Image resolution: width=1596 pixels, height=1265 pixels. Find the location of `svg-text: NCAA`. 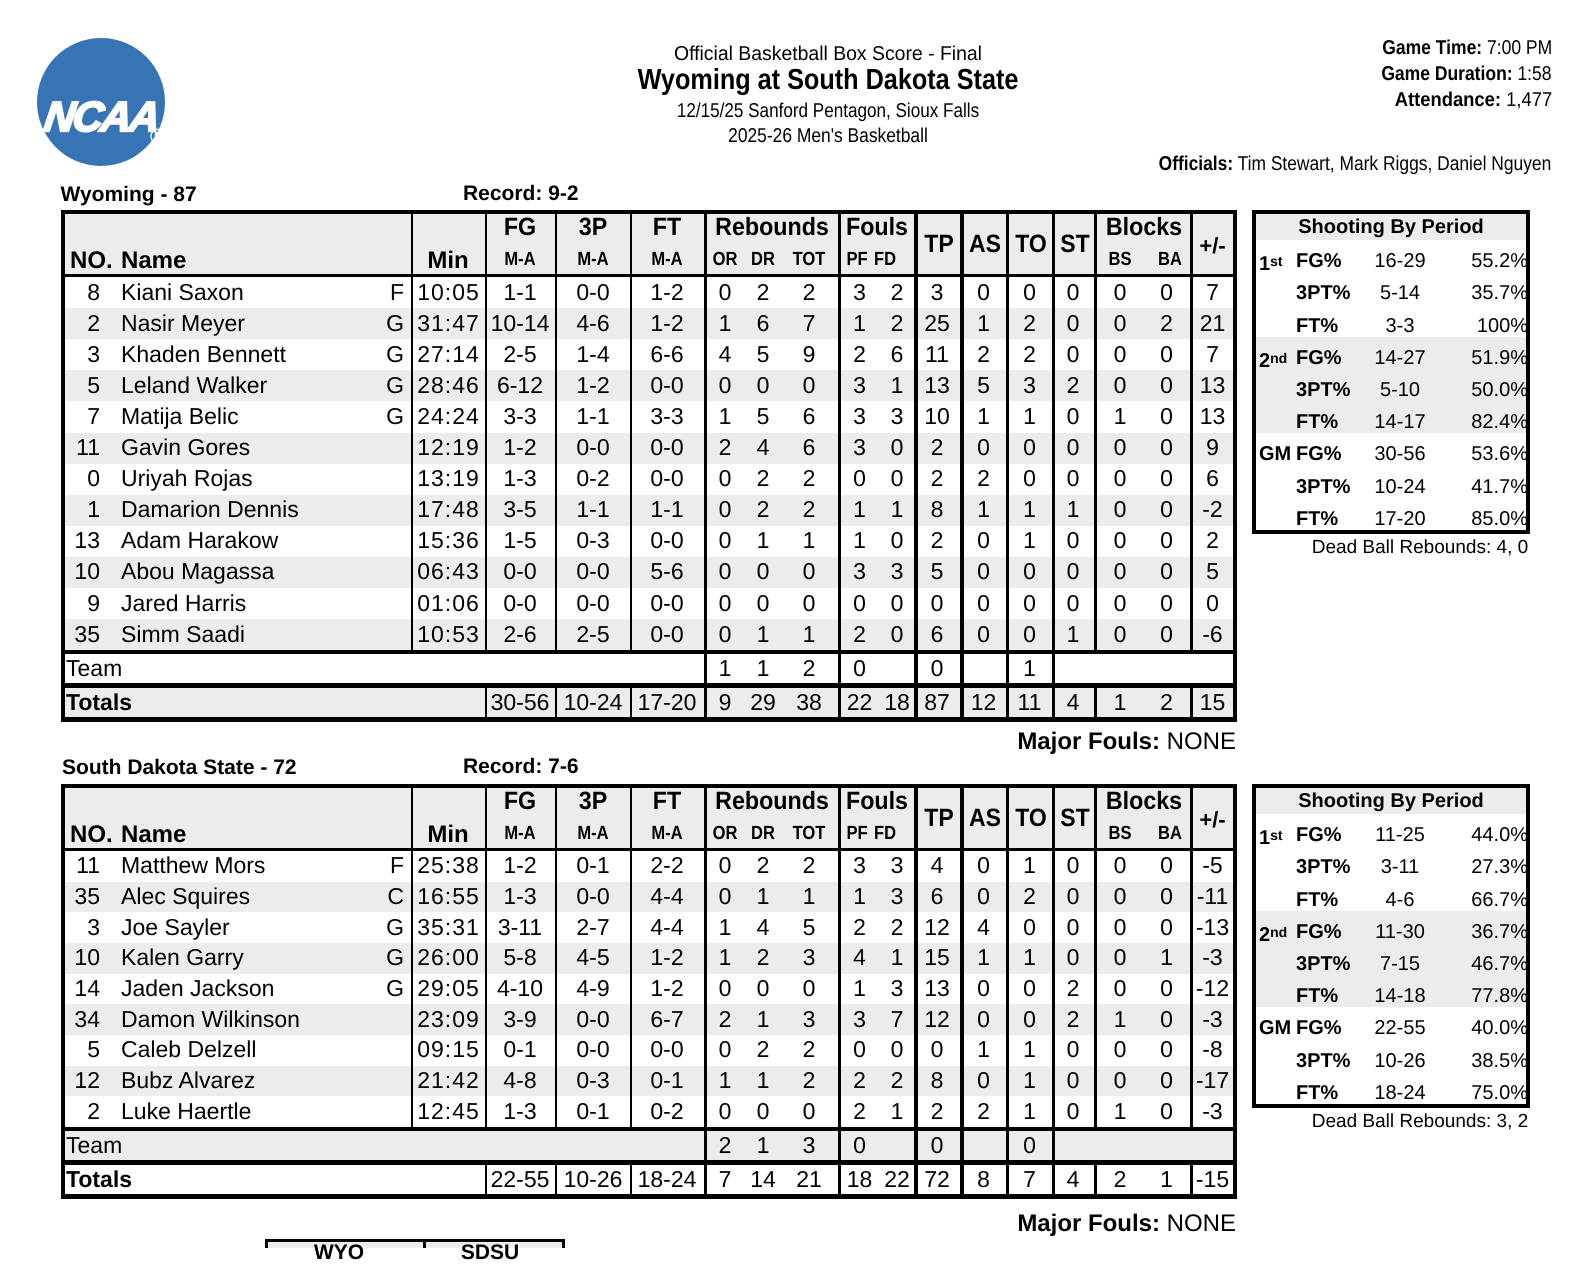

svg-text: NCAA is located at coordinates (102, 116).